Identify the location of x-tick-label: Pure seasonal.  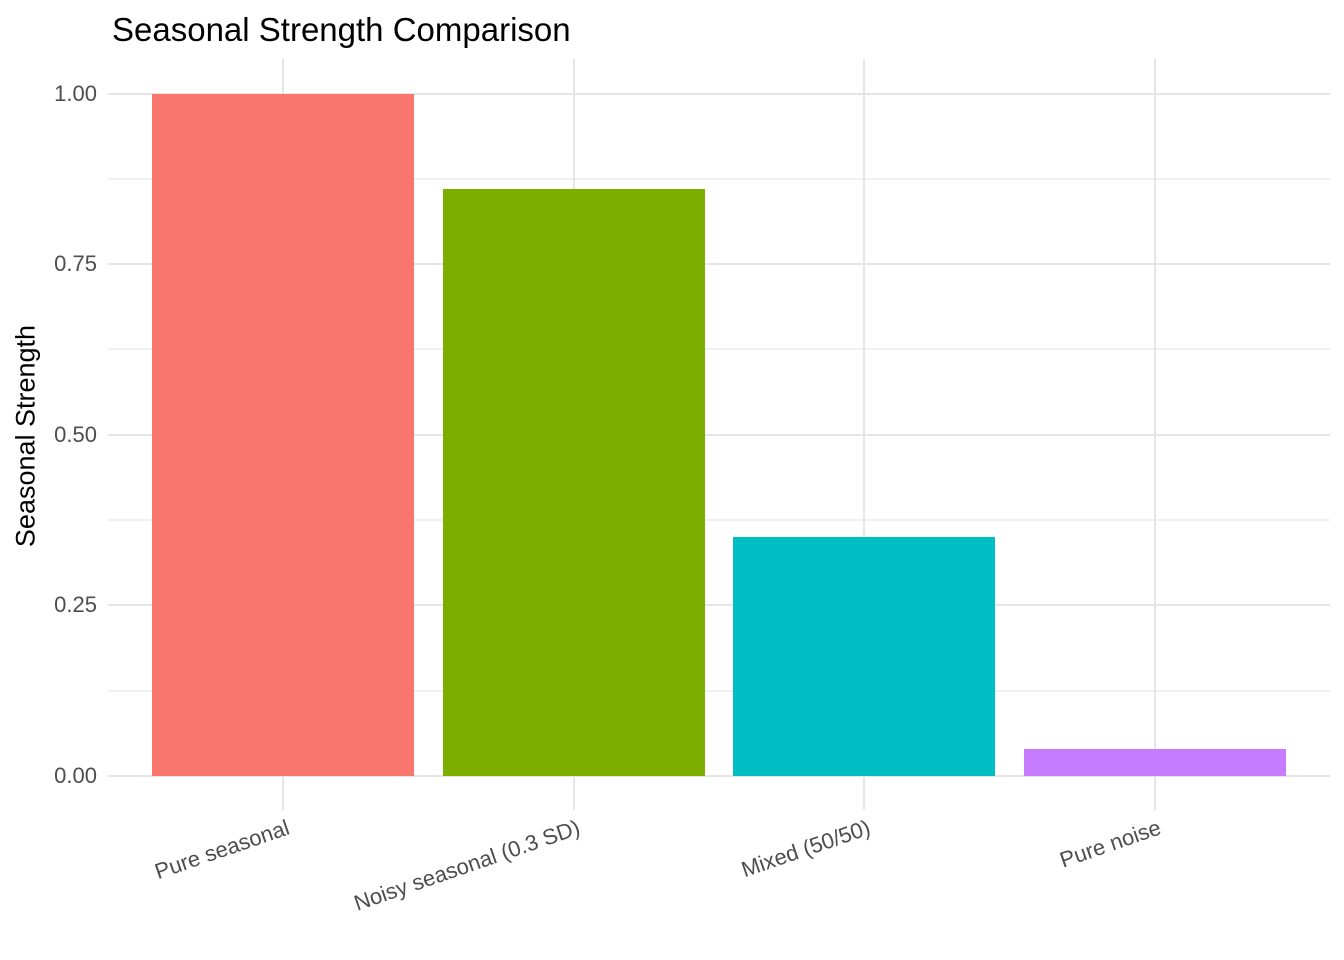
(222, 849).